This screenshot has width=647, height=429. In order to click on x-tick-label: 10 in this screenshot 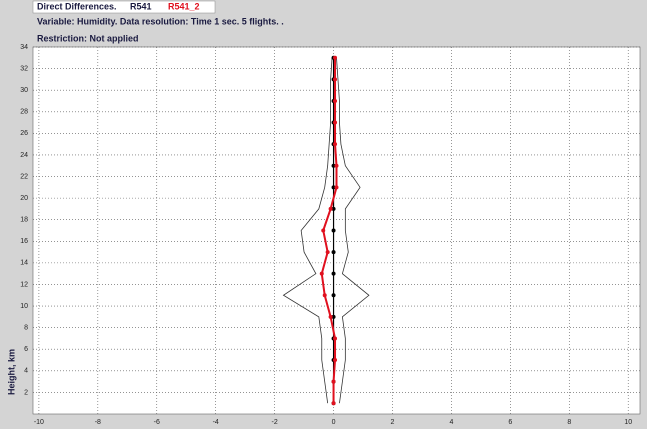, I will do `click(628, 422)`.